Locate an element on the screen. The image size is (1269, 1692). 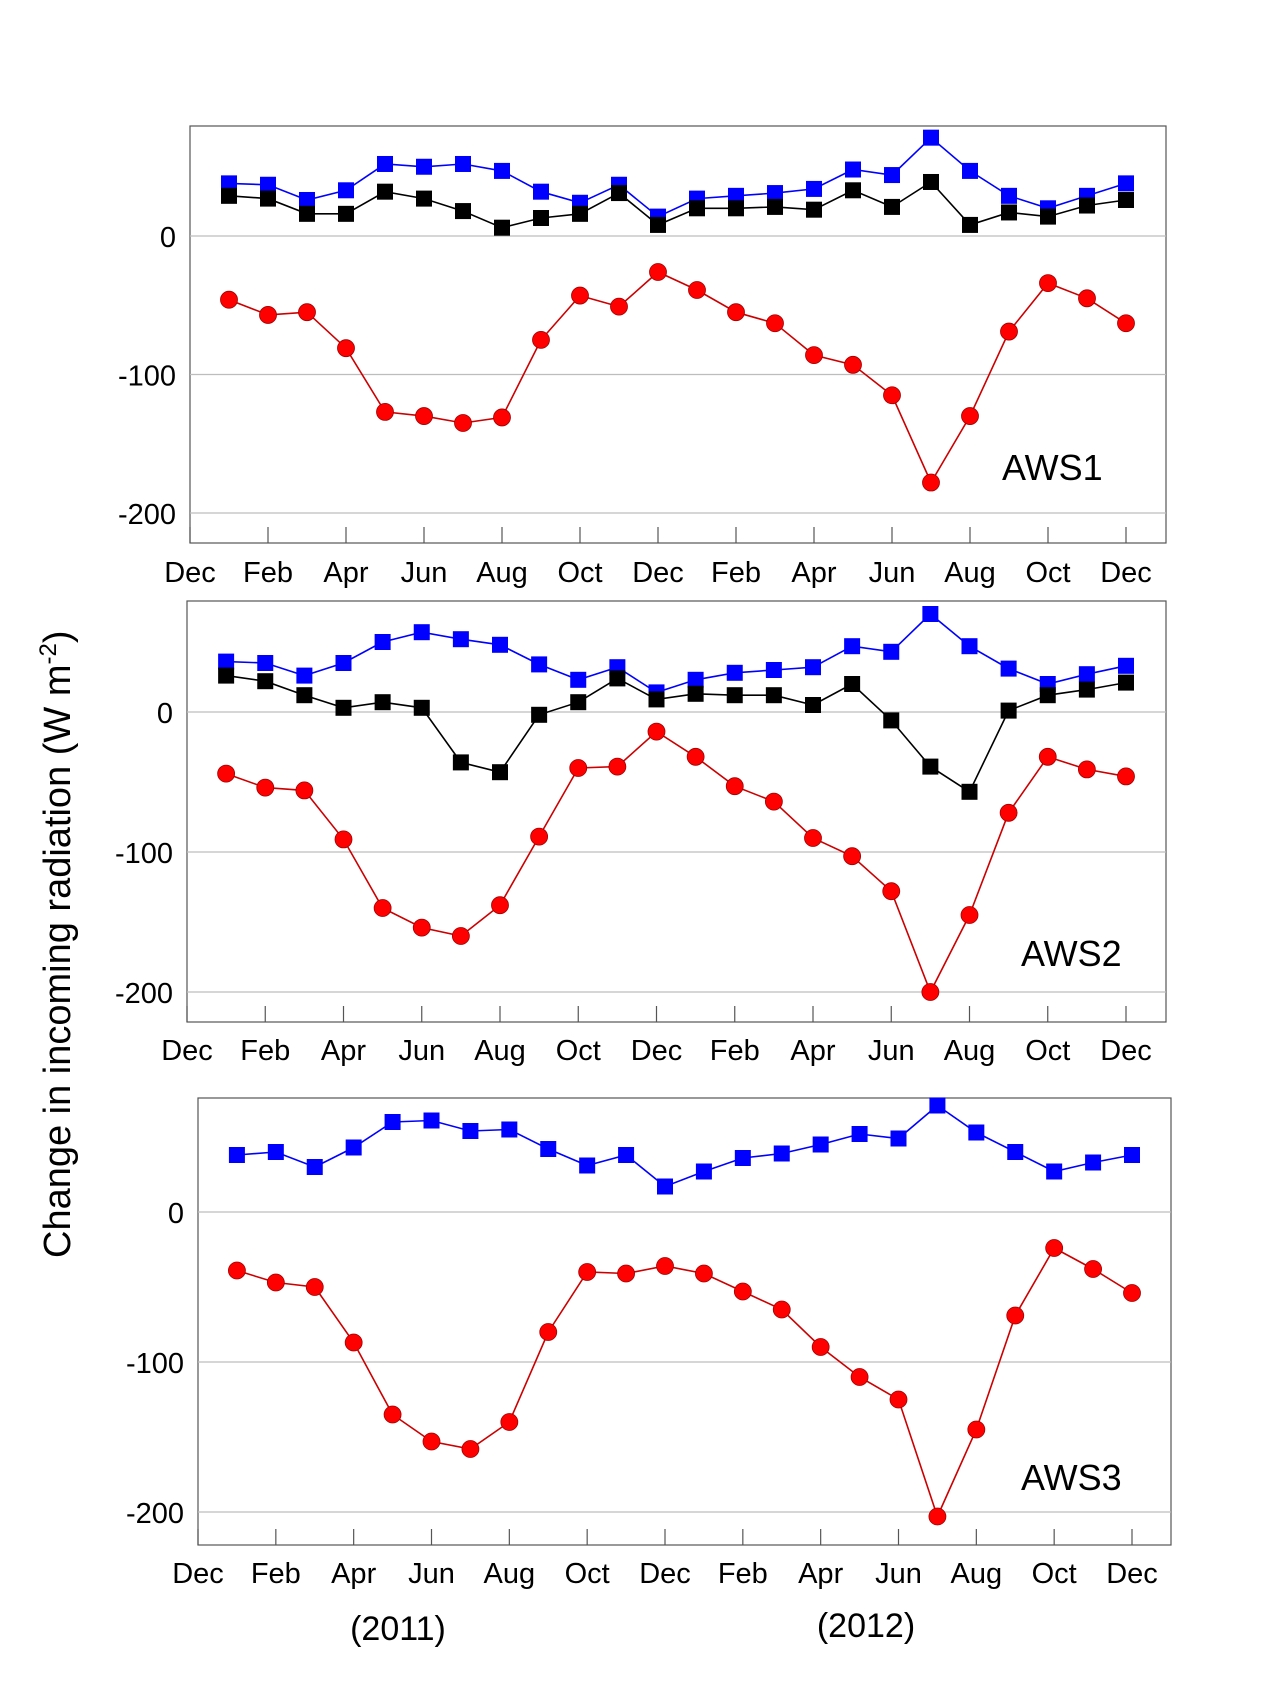
panel-3-y-tick-label: 0 is located at coordinates (176, 1214).